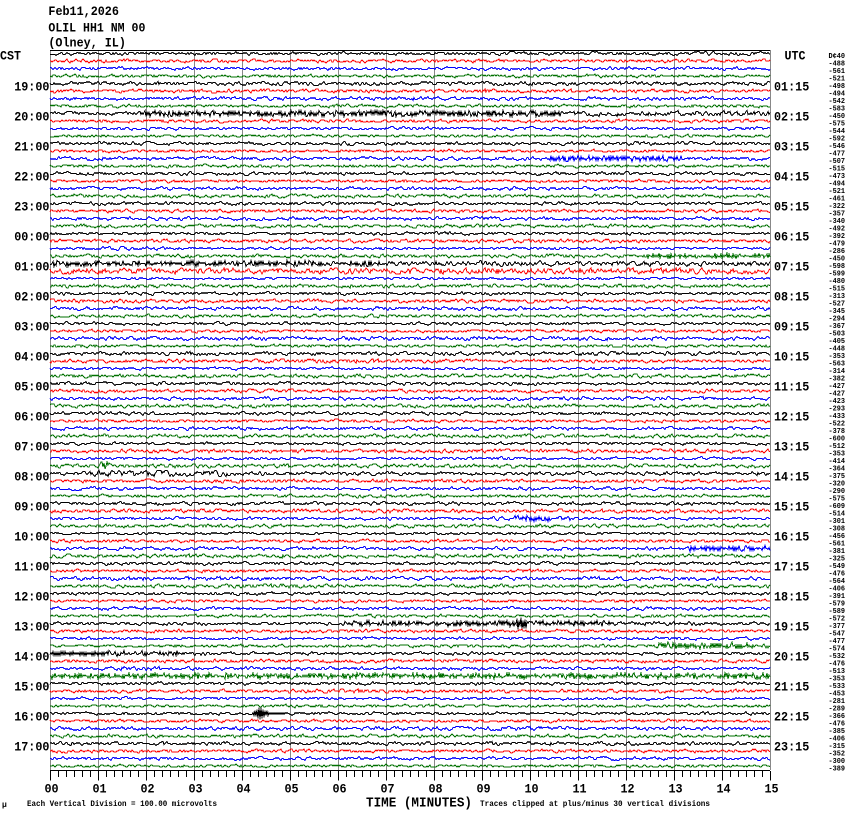 The image size is (850, 814). Describe the element at coordinates (31, 447) in the screenshot. I see `svg-text: 07:00` at that location.